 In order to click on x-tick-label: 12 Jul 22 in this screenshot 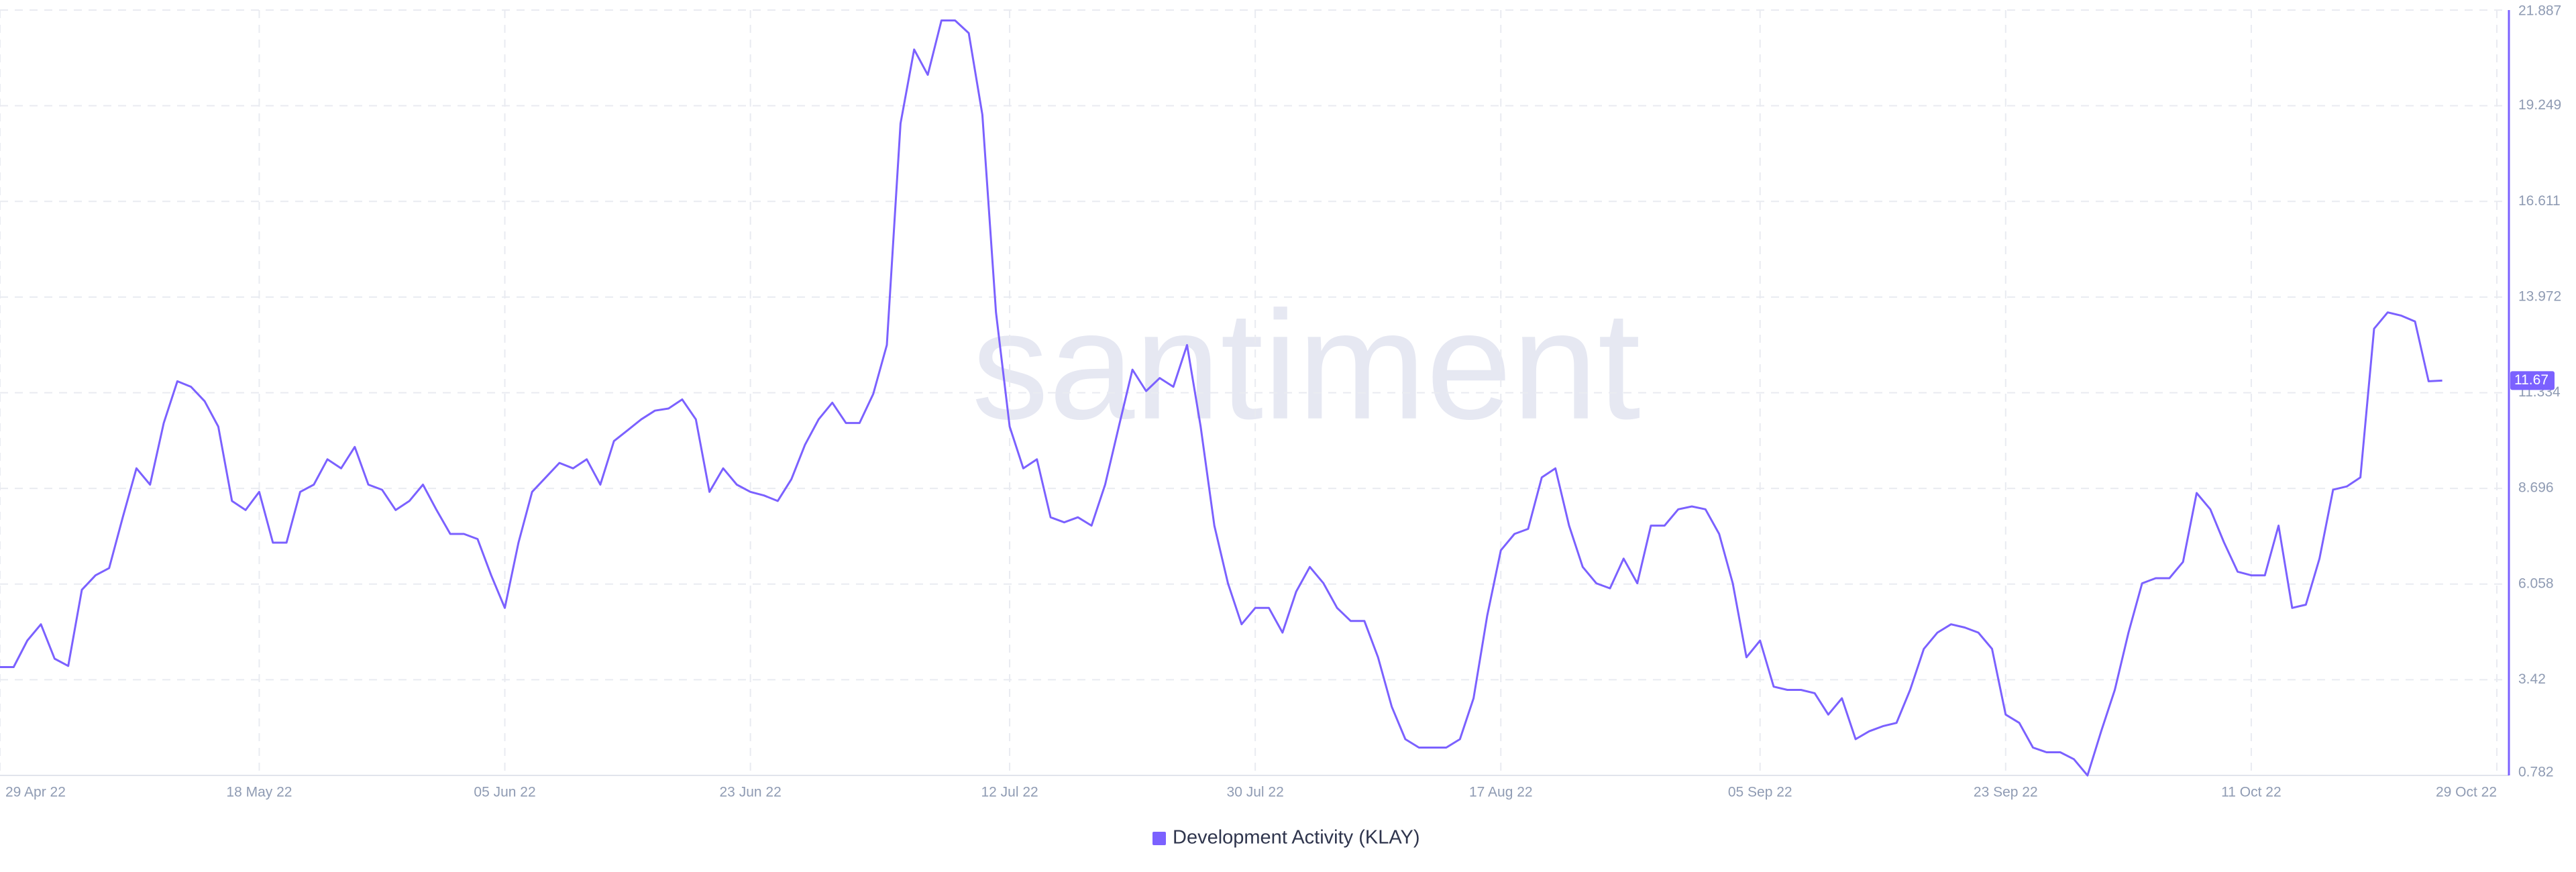, I will do `click(1009, 793)`.